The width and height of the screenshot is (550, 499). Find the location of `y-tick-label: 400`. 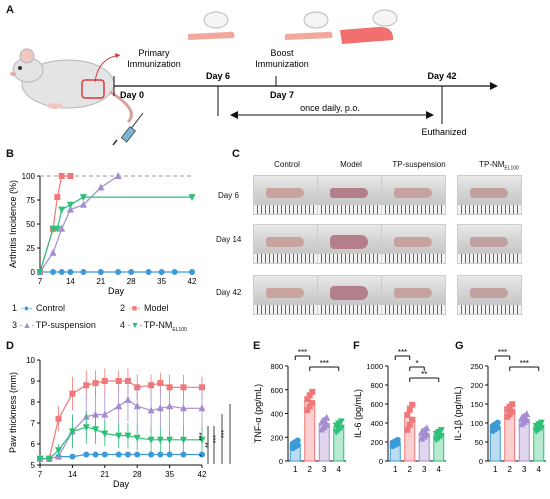

y-tick-label: 400 is located at coordinates (276, 414).